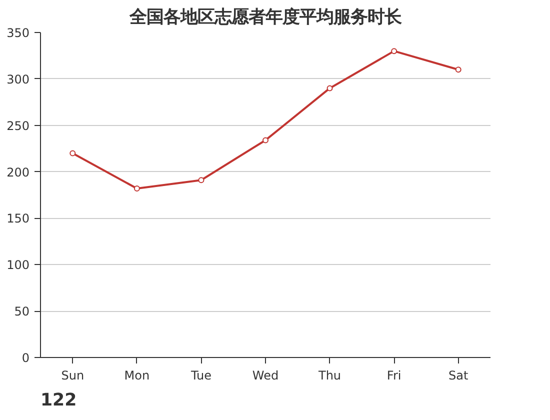 The image size is (550, 420). I want to click on x-tick-label: Wed, so click(265, 375).